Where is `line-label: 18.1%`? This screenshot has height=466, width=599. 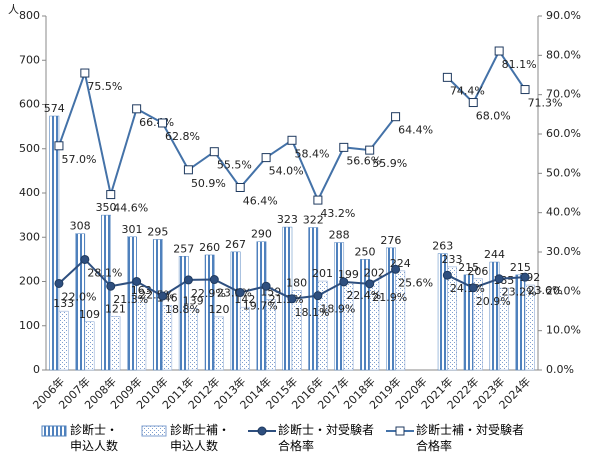 line-label: 18.1% is located at coordinates (312, 312).